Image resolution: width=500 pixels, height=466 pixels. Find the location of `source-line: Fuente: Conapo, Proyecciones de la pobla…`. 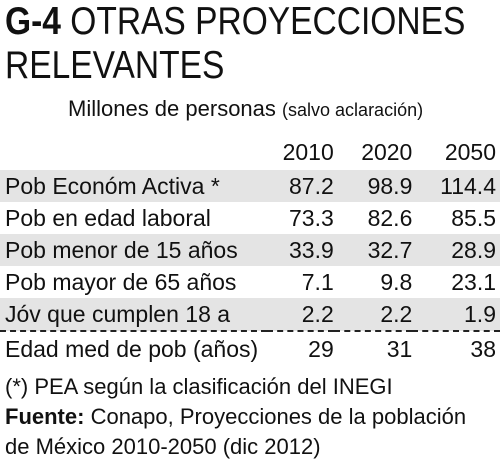

source-line: Fuente: Conapo, Proyecciones de la pobla… is located at coordinates (251, 417).